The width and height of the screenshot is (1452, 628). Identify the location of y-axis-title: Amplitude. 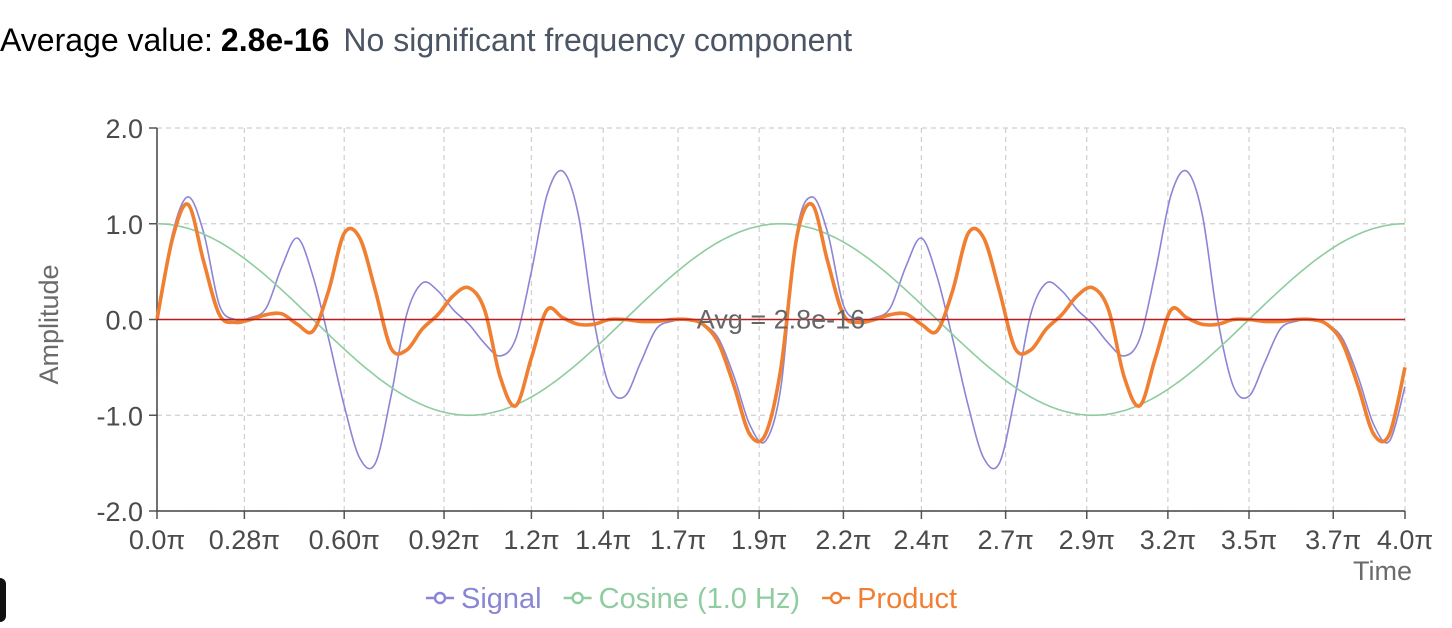
(49, 324).